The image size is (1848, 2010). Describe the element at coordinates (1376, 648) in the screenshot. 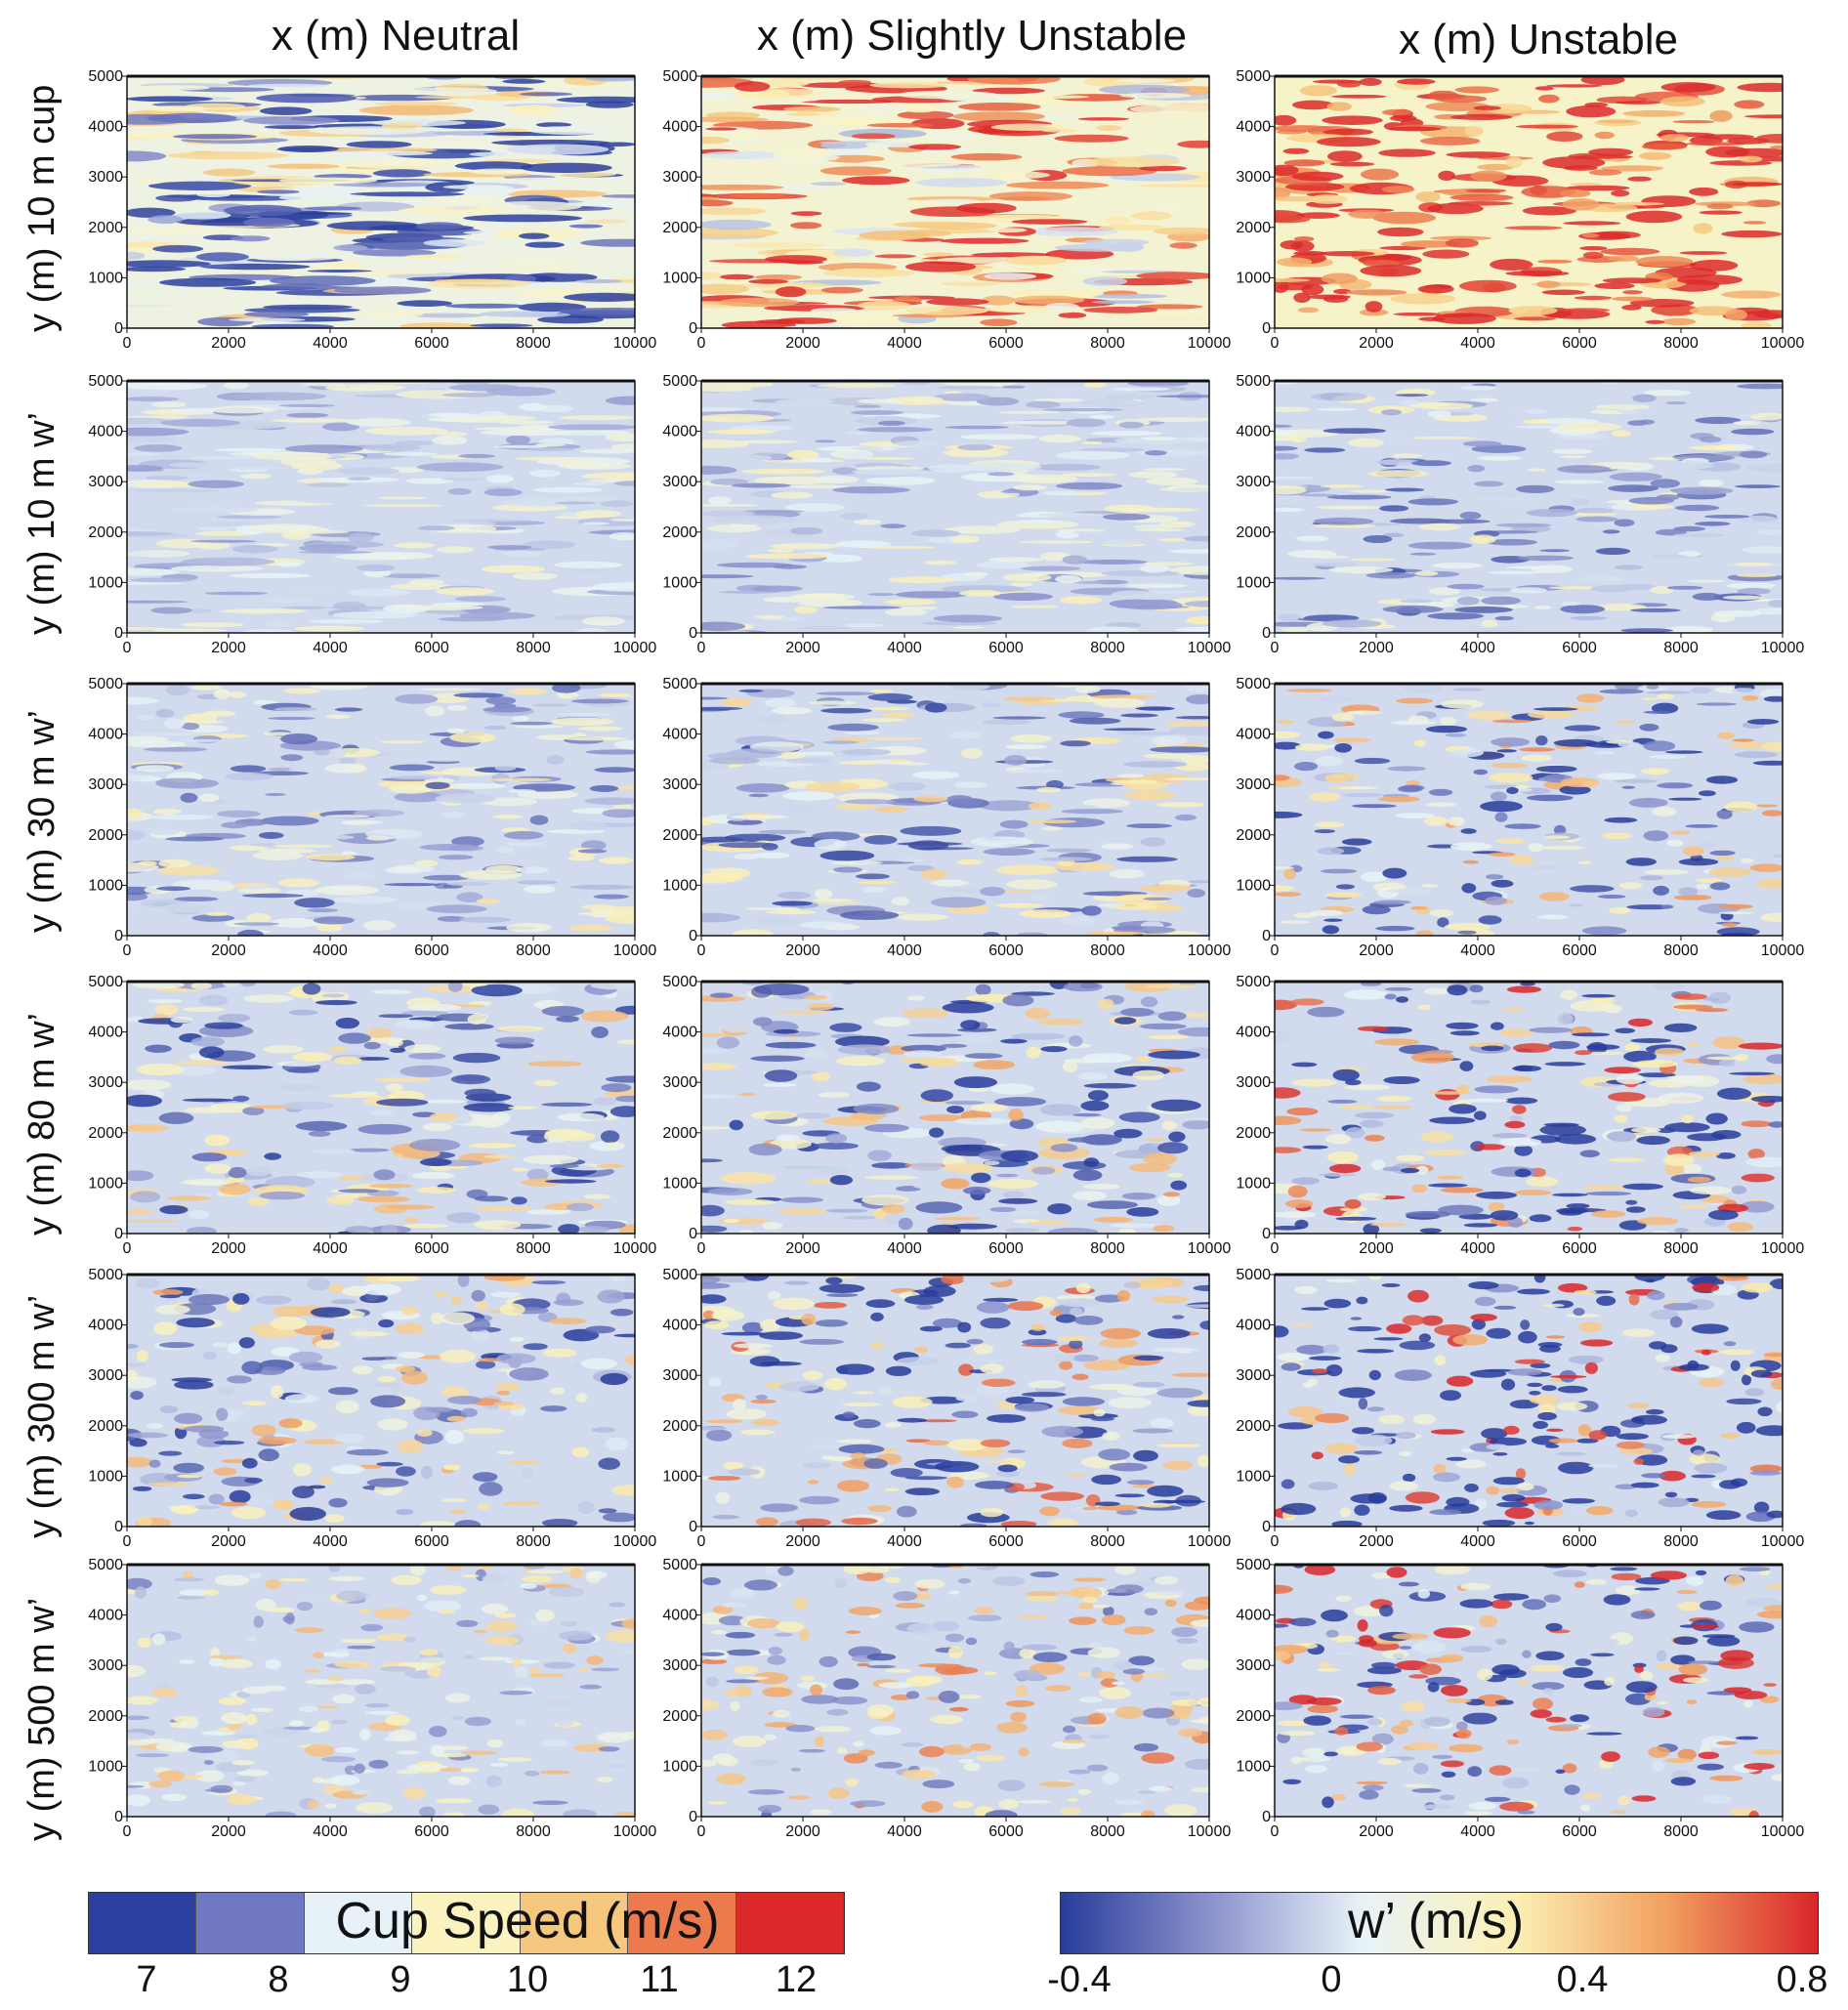

I see `x-tick-label: 2000` at that location.